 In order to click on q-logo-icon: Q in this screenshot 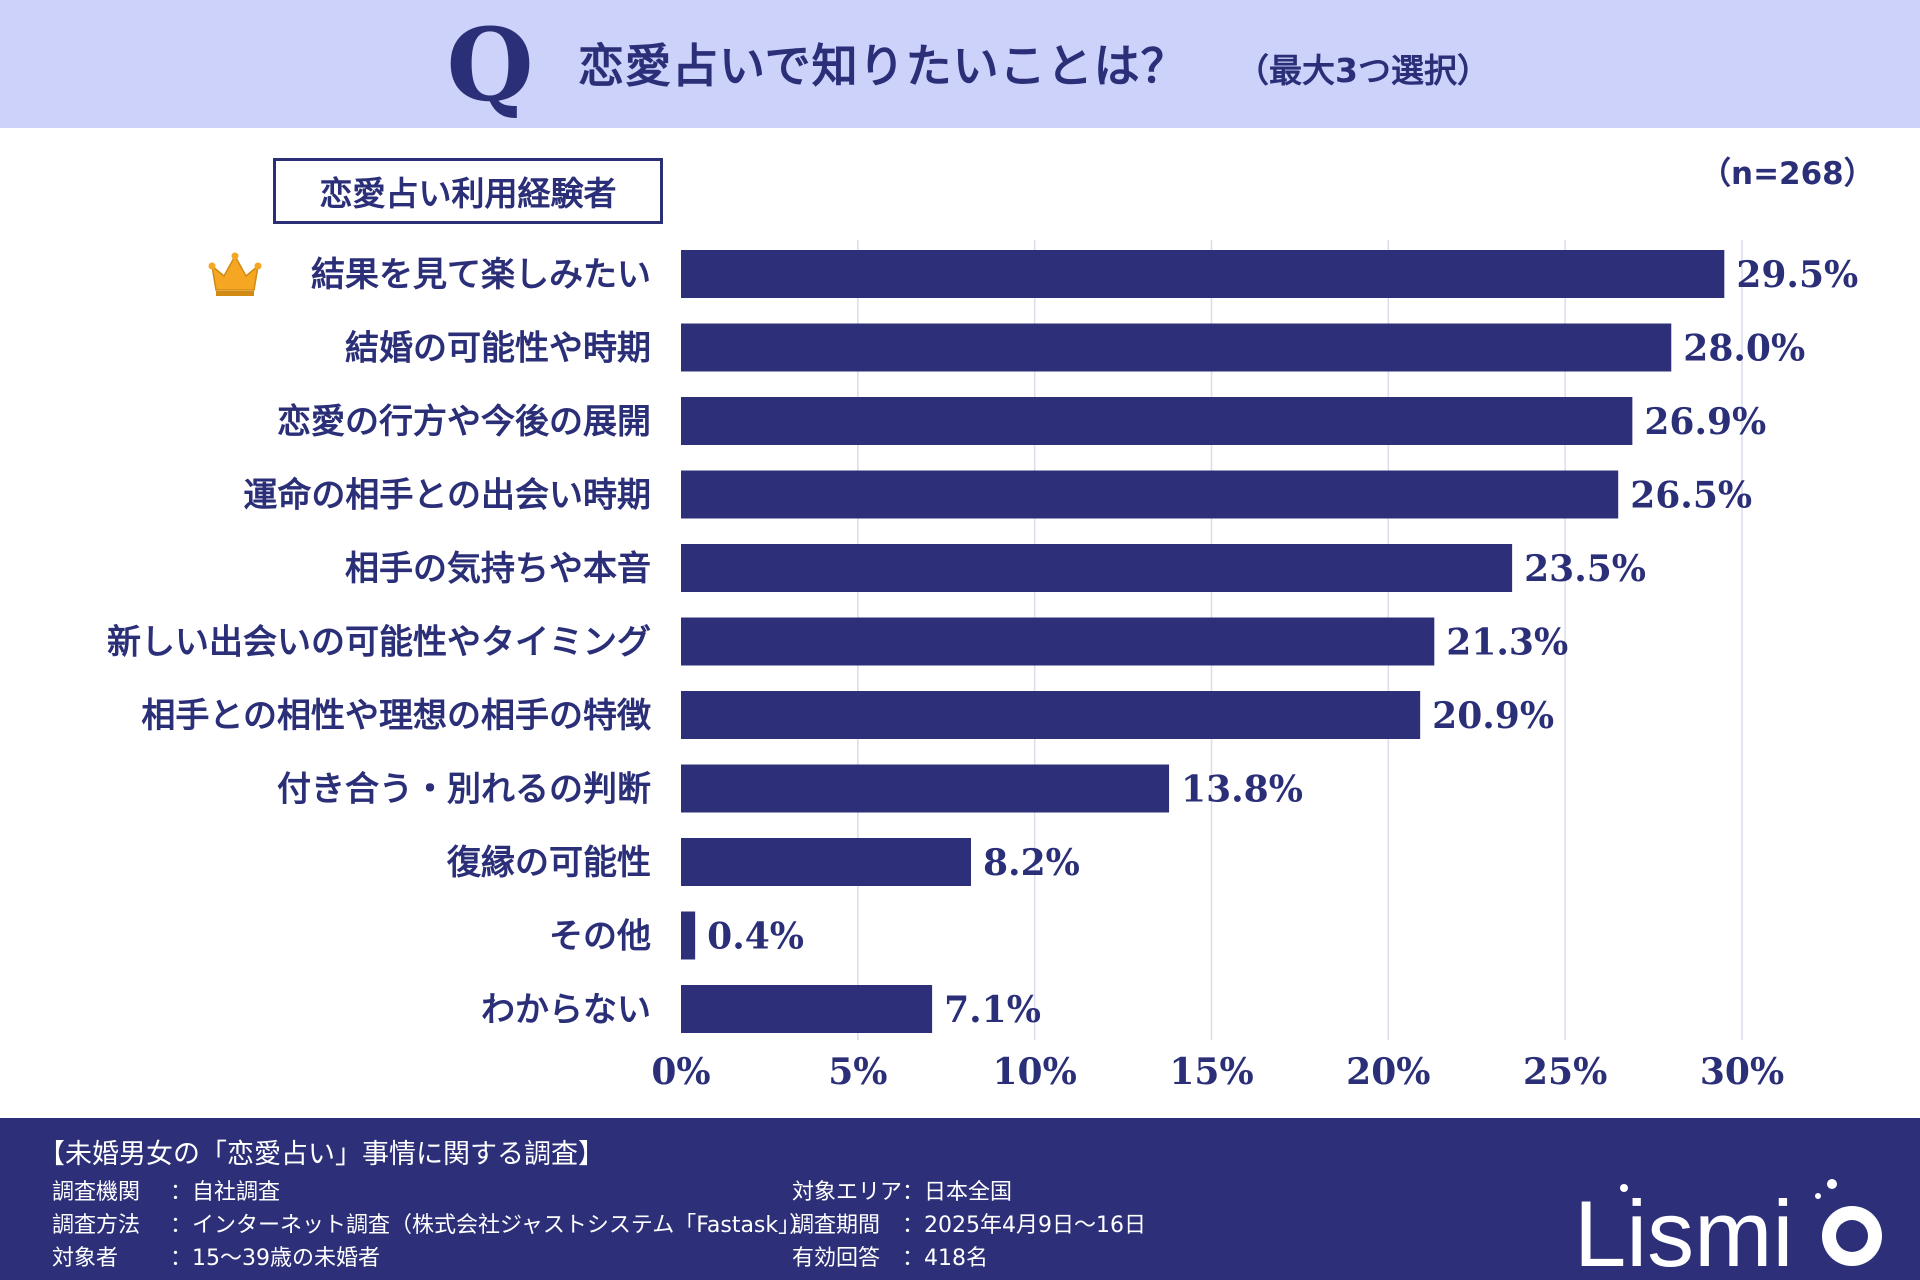, I will do `click(489, 64)`.